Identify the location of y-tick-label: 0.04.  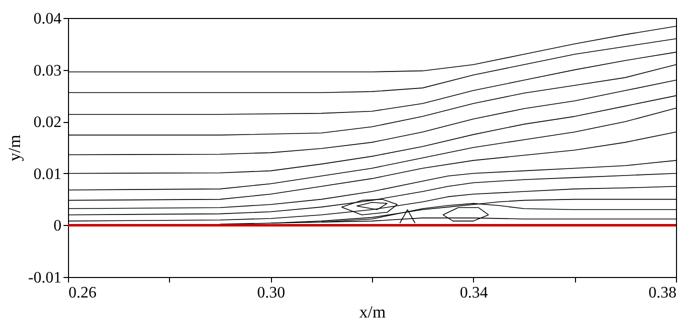
(48, 19).